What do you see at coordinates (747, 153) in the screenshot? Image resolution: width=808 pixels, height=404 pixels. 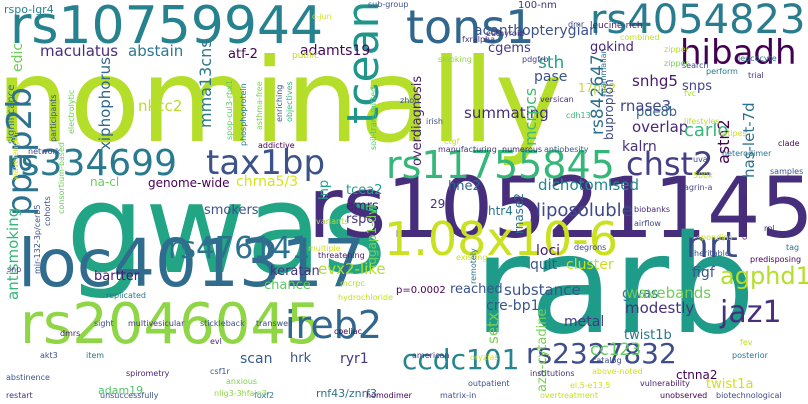 I see `cloud-word: heterodimer` at bounding box center [747, 153].